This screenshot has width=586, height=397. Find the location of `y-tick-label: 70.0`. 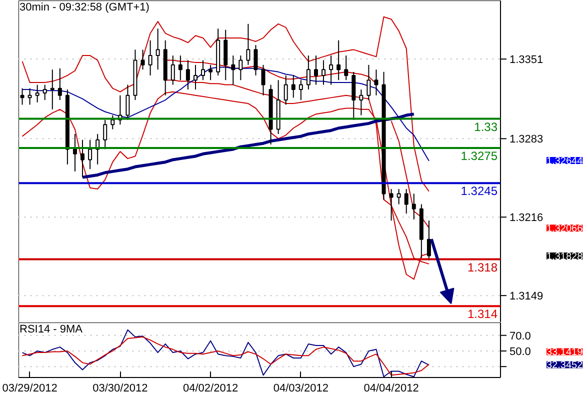

y-tick-label: 70.0 is located at coordinates (520, 336).